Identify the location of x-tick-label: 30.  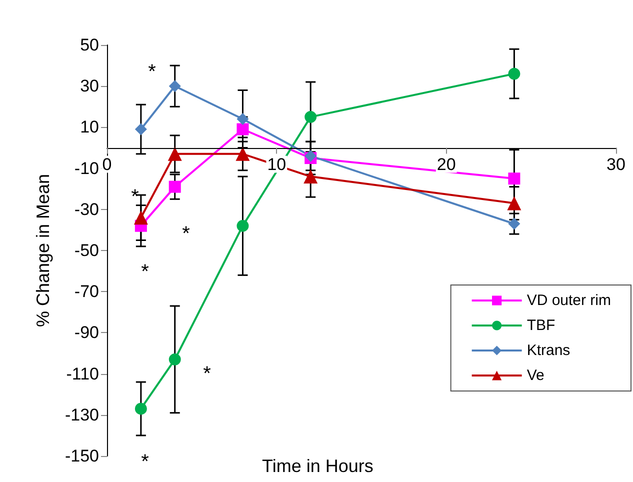
(616, 164).